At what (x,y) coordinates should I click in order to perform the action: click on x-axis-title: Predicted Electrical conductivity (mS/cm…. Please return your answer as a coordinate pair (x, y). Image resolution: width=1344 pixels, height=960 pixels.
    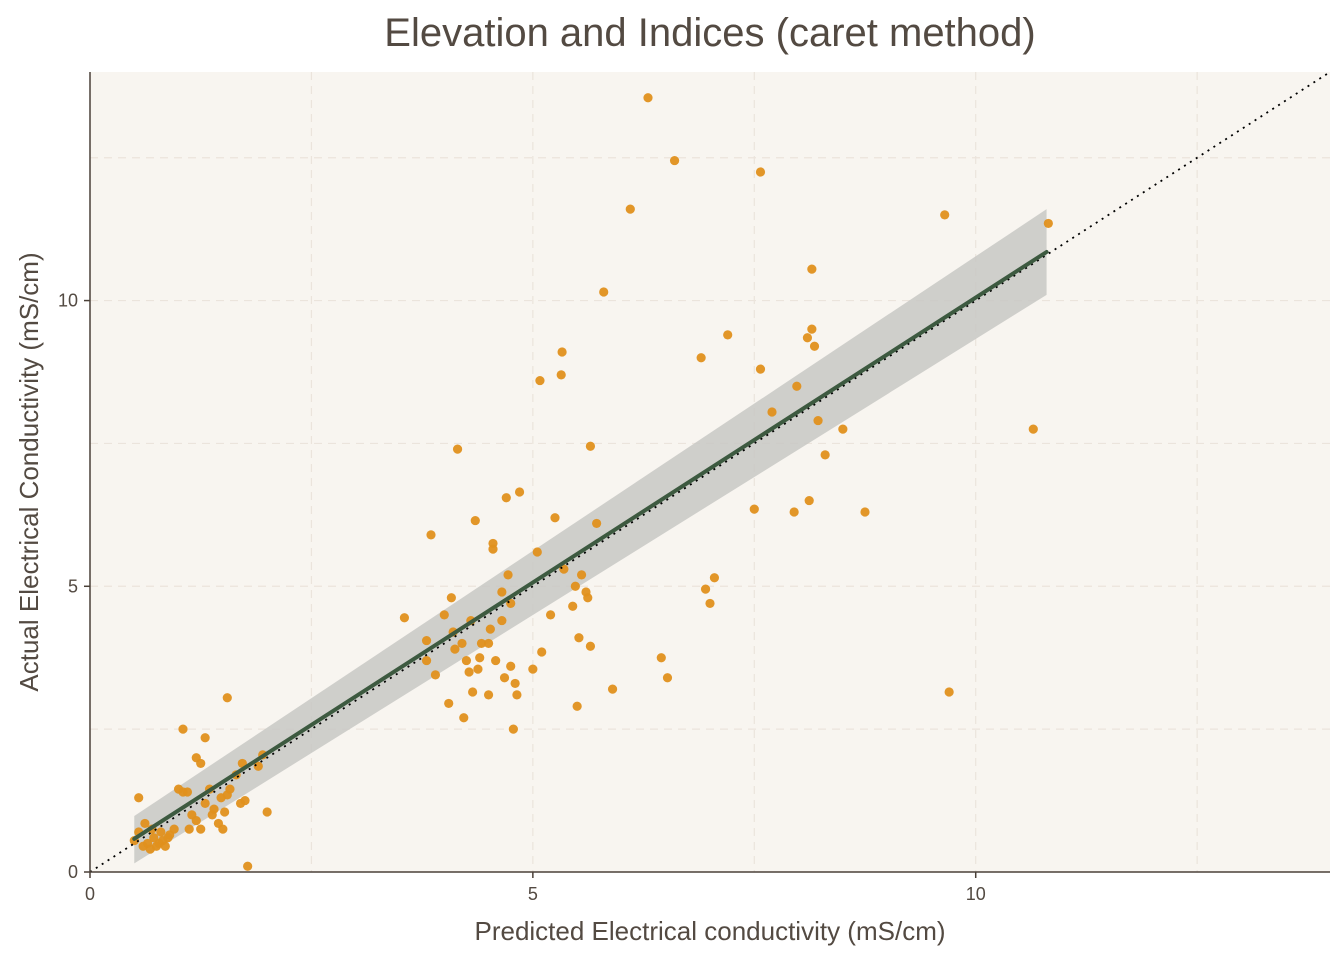
    Looking at the image, I should click on (709, 931).